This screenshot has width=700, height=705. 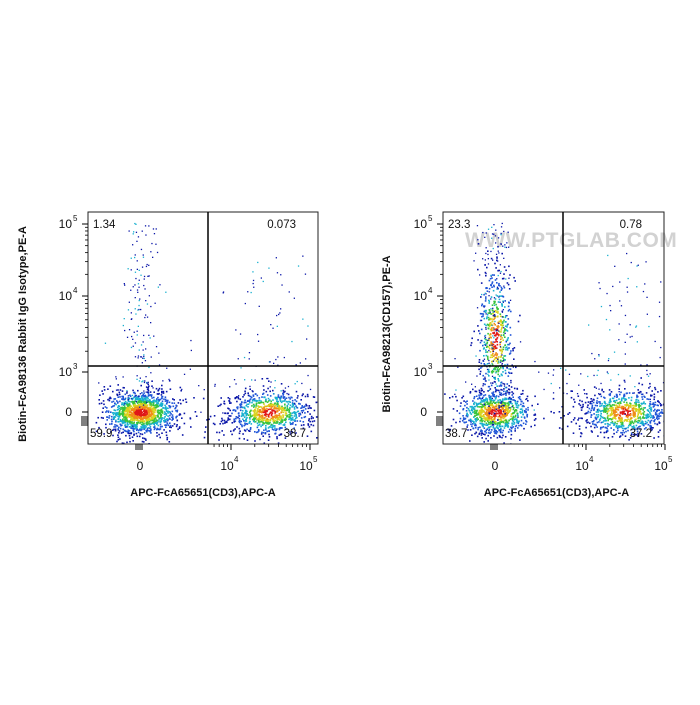 I want to click on quadrant-upper-right-label: 0.073, so click(x=281, y=225).